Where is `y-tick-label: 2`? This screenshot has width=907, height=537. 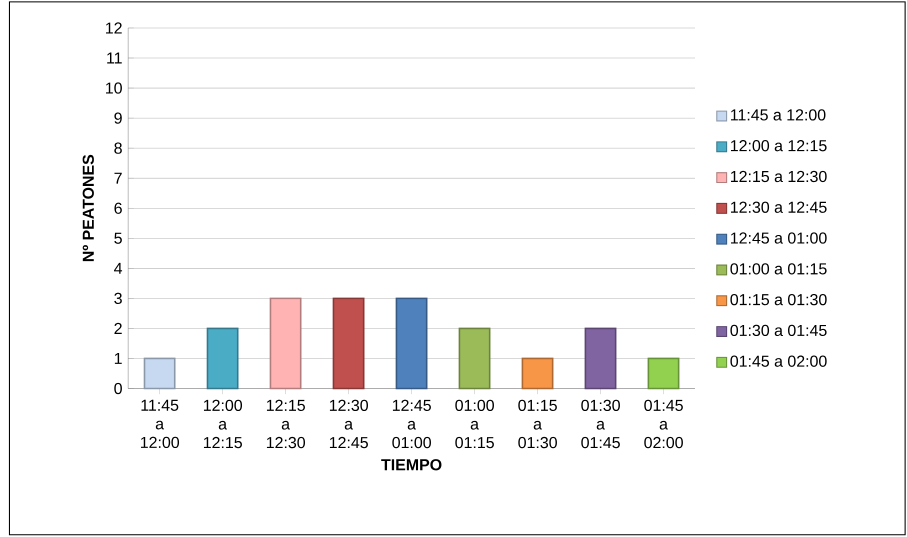 y-tick-label: 2 is located at coordinates (118, 328).